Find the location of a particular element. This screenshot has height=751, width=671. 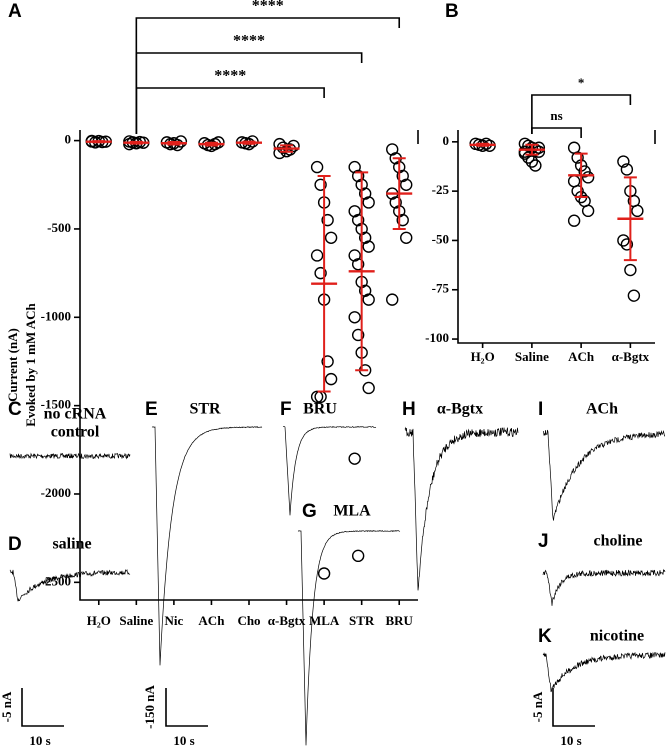

trace-label: BRU is located at coordinates (320, 409).